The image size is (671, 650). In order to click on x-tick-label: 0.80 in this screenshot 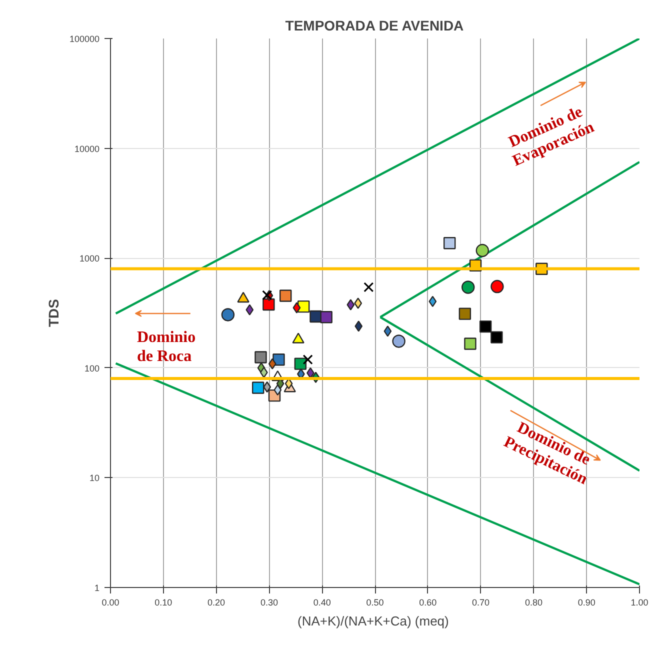, I will do `click(533, 603)`.